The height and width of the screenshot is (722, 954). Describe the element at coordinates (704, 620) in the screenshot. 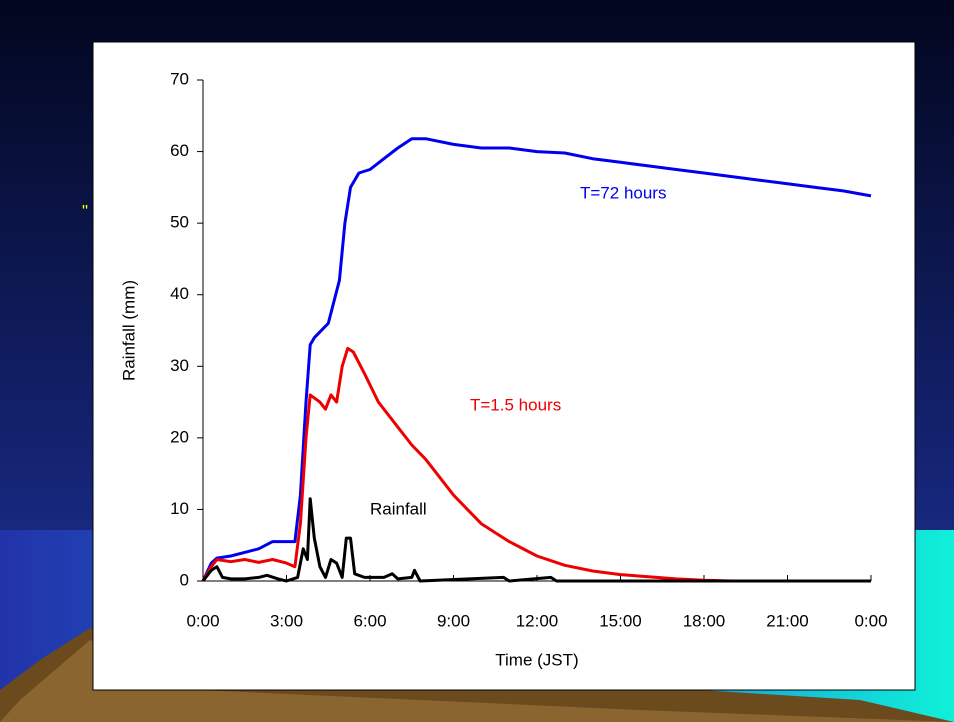

I see `x-tick-label: 18:00` at that location.